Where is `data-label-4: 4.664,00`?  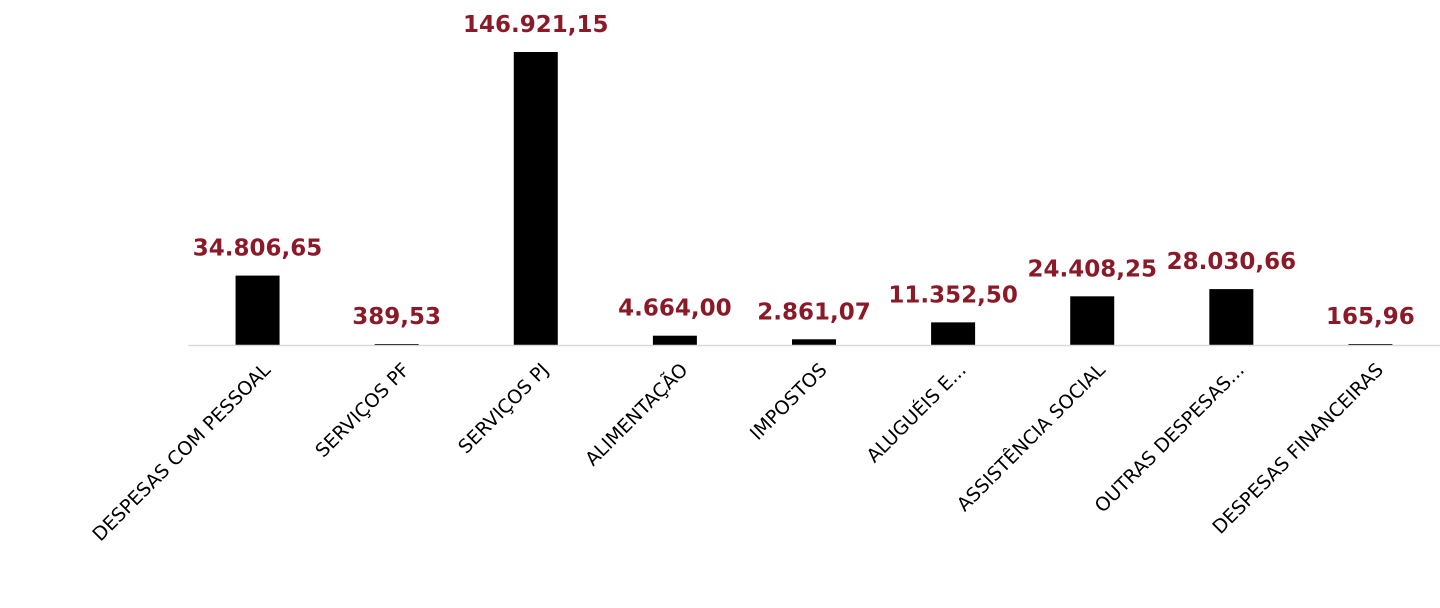
data-label-4: 4.664,00 is located at coordinates (675, 309).